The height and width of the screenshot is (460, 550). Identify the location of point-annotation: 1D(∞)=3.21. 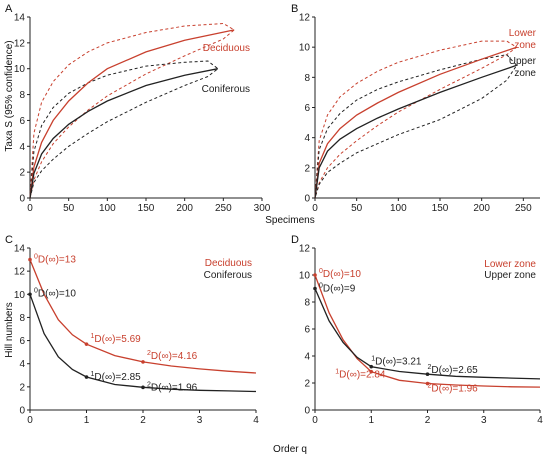
(396, 362).